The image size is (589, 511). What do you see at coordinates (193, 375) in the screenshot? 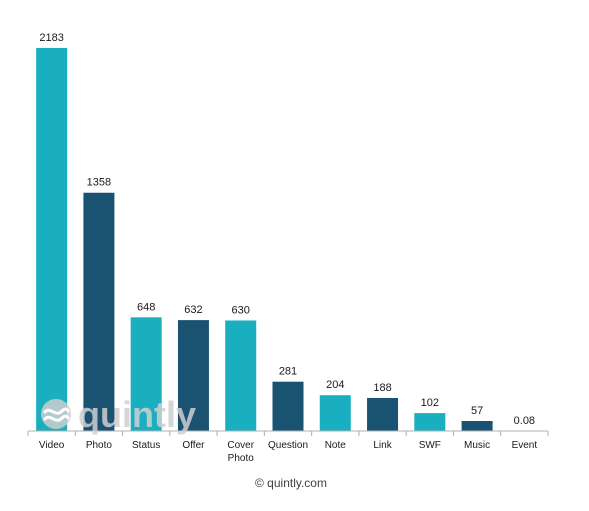
I see `bar-offer` at bounding box center [193, 375].